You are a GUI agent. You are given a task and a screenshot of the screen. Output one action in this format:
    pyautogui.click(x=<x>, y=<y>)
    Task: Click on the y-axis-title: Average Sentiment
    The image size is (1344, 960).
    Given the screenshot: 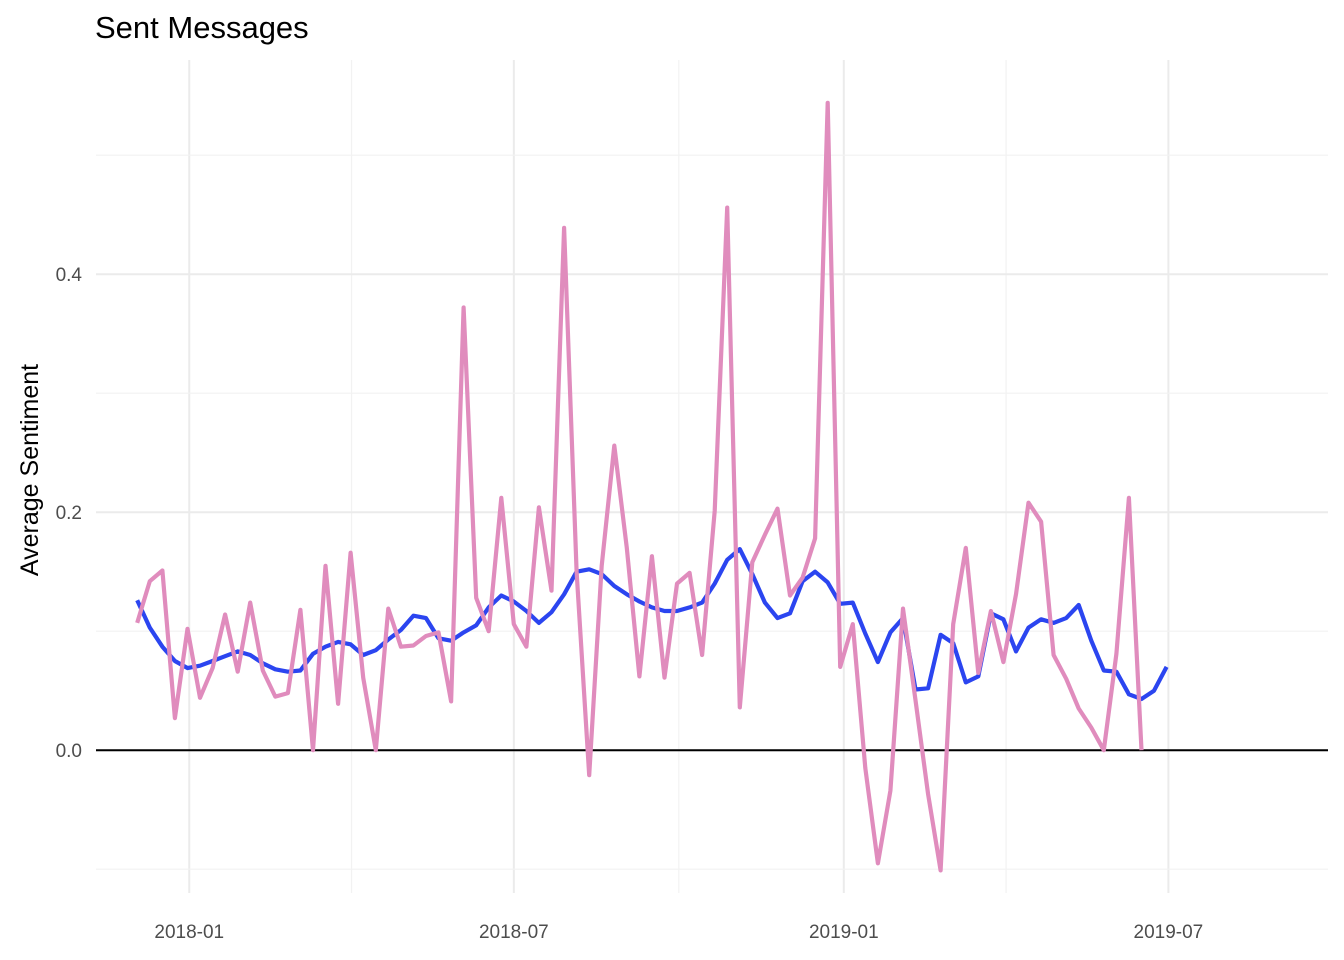 What is the action you would take?
    pyautogui.click(x=30, y=470)
    